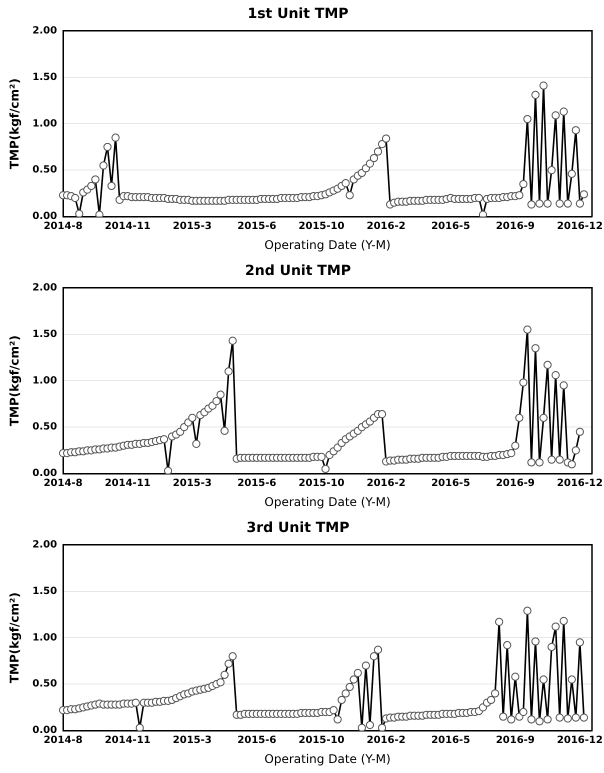 The width and height of the screenshot is (604, 773). What do you see at coordinates (298, 528) in the screenshot?
I see `chart-title: 3rd Unit TMP` at bounding box center [298, 528].